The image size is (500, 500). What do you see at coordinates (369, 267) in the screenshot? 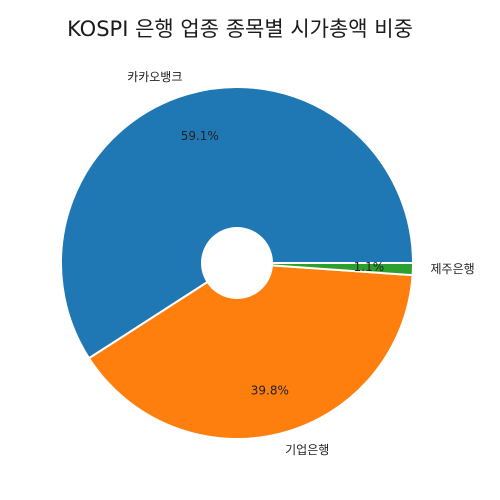
I see `percent-label-3: 1.1%` at bounding box center [369, 267].